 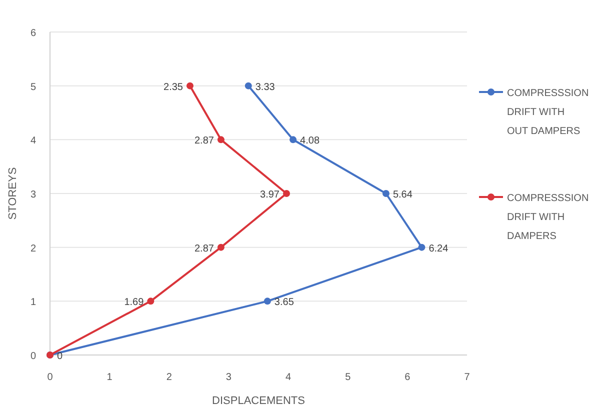 What do you see at coordinates (284, 302) in the screenshot?
I see `data-label: 3.65` at bounding box center [284, 302].